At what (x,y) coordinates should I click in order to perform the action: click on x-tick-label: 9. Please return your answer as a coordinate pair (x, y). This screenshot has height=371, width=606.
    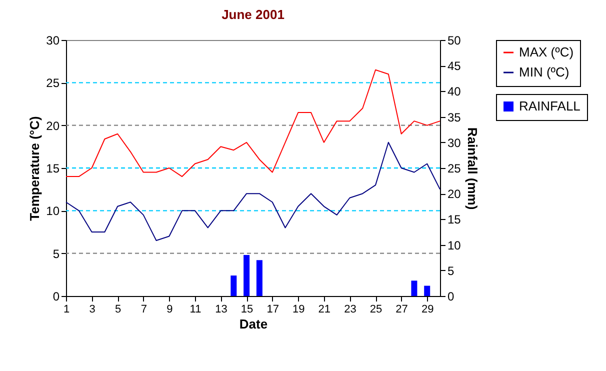
    Looking at the image, I should click on (169, 310).